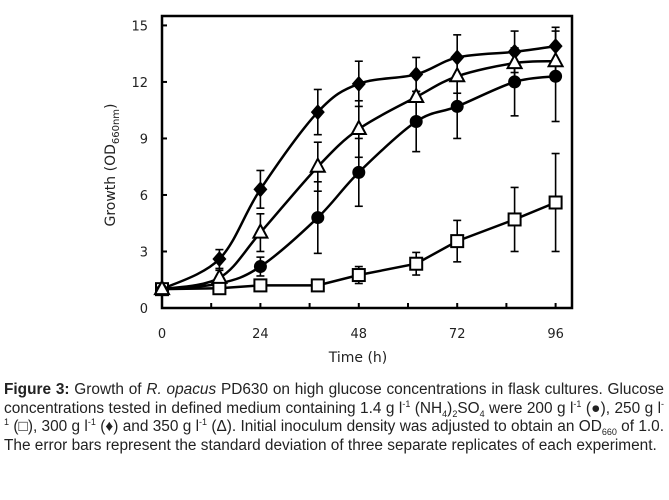 This screenshot has width=669, height=500. What do you see at coordinates (621, 408) in the screenshot?
I see `caption-text: (●), 250 g l` at bounding box center [621, 408].